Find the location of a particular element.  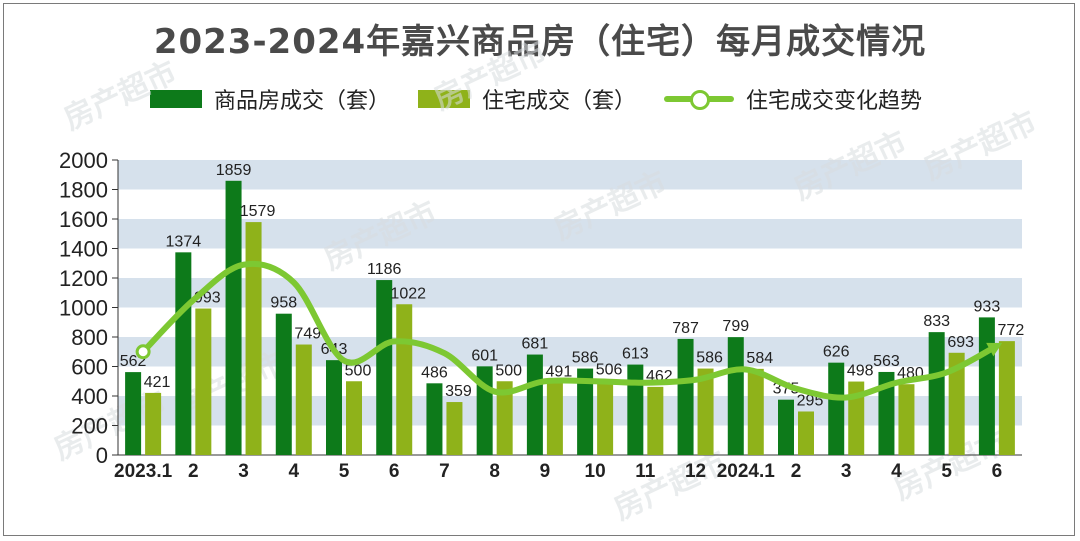

chart-legend: 商品房成交（套） 住宅成交（套） 住宅成交变化趋势 is located at coordinates (550, 99).